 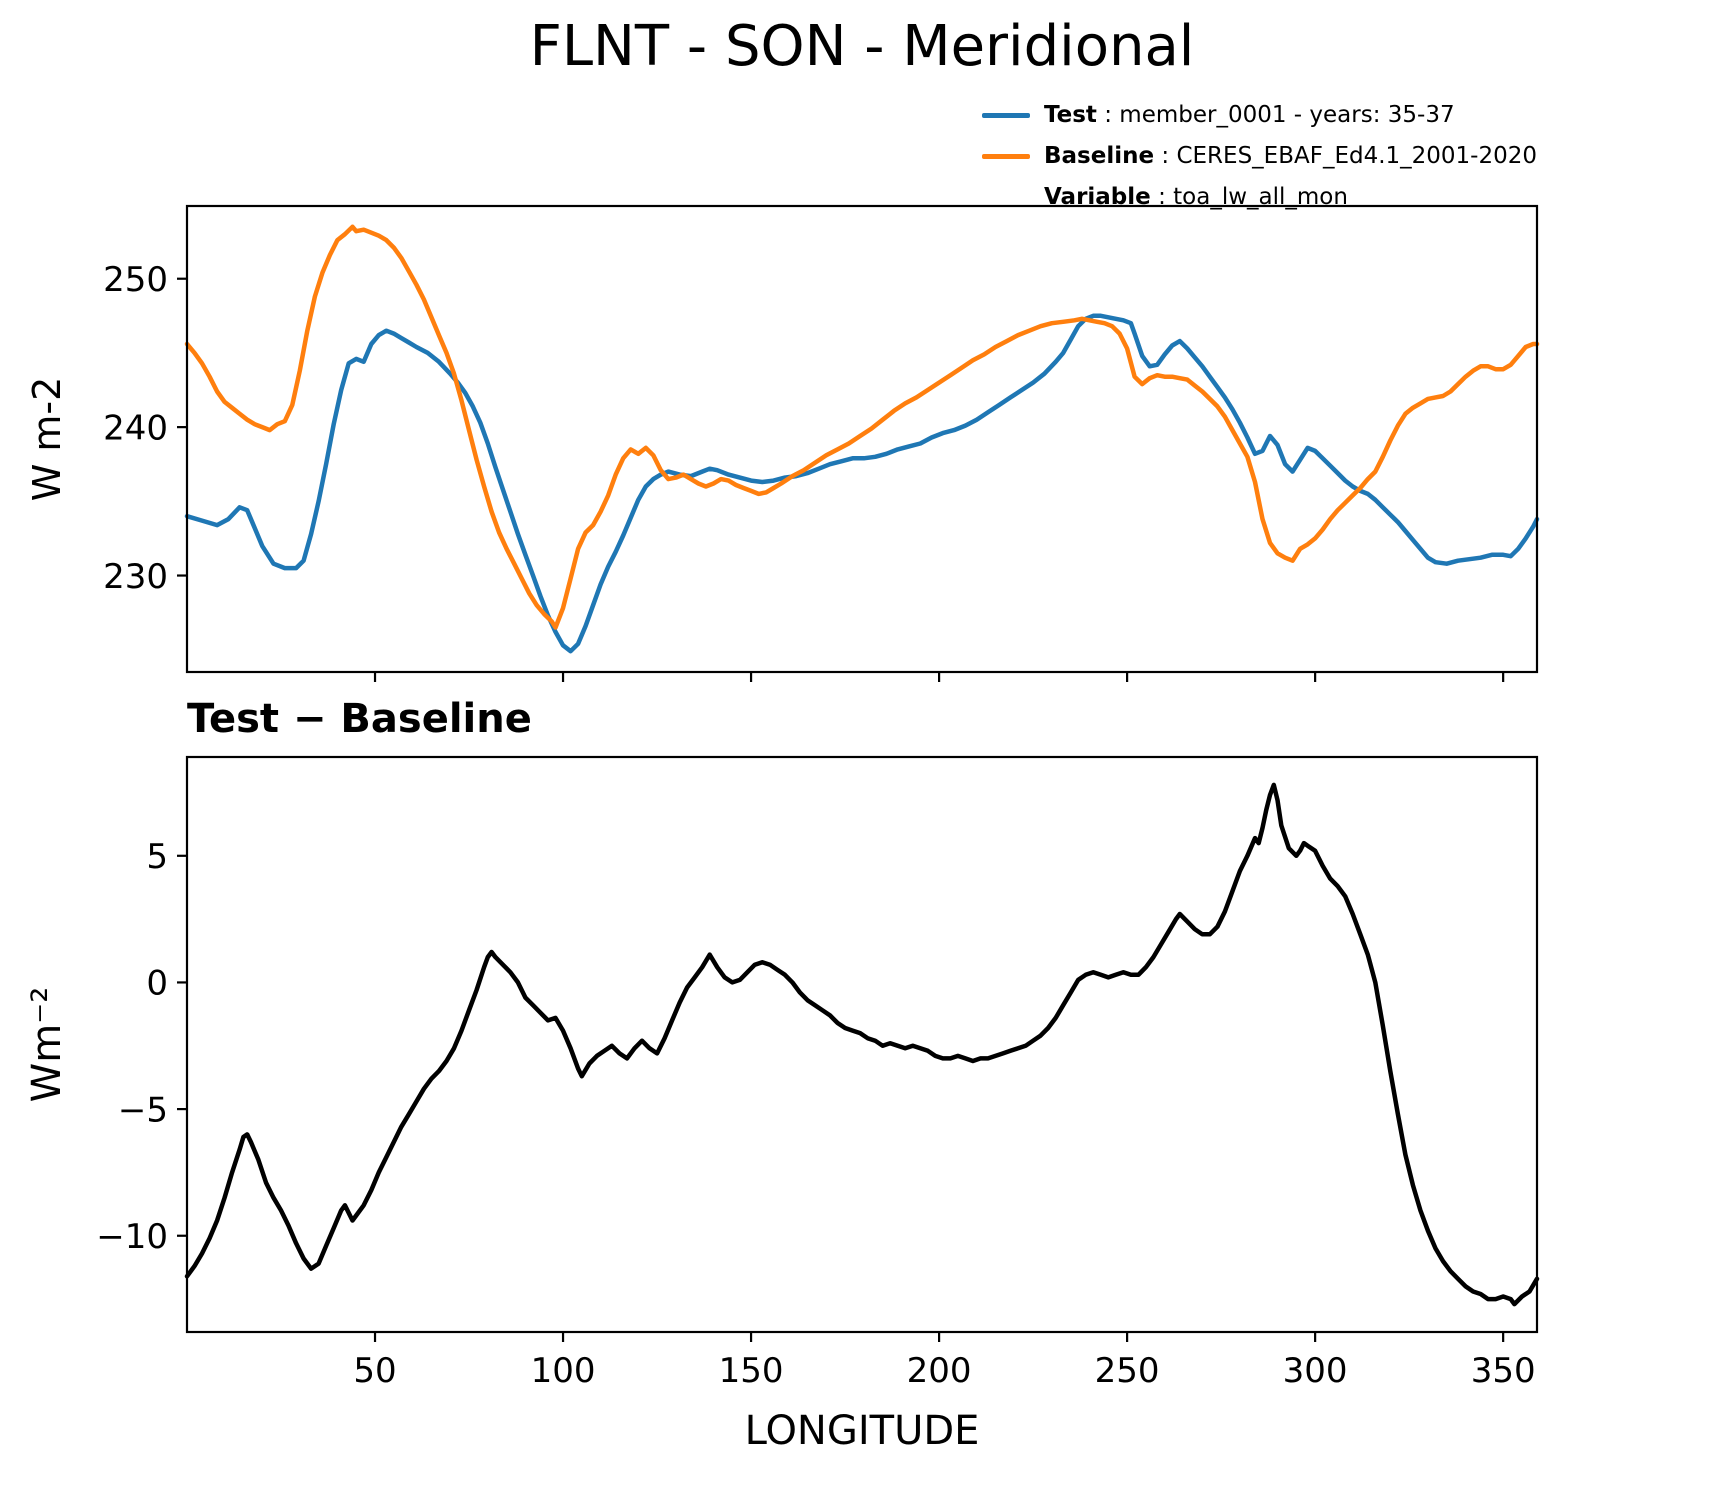 What do you see at coordinates (1070, 115) in the screenshot?
I see `legend-test-label: Test` at bounding box center [1070, 115].